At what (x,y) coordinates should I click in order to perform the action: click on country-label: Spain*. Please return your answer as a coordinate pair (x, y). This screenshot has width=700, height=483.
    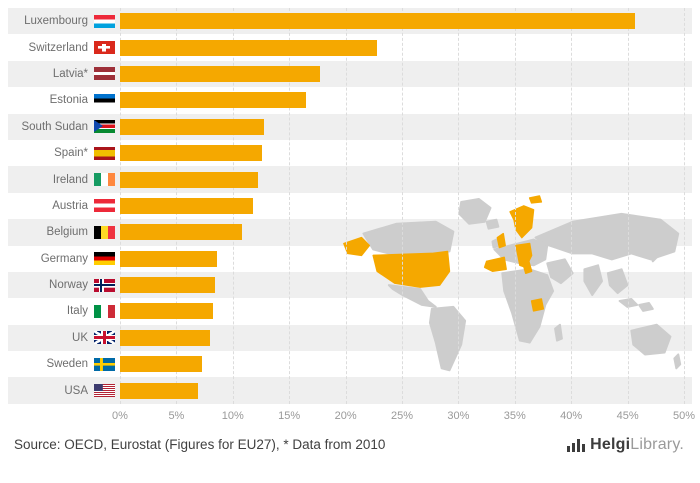
    Looking at the image, I should click on (71, 153).